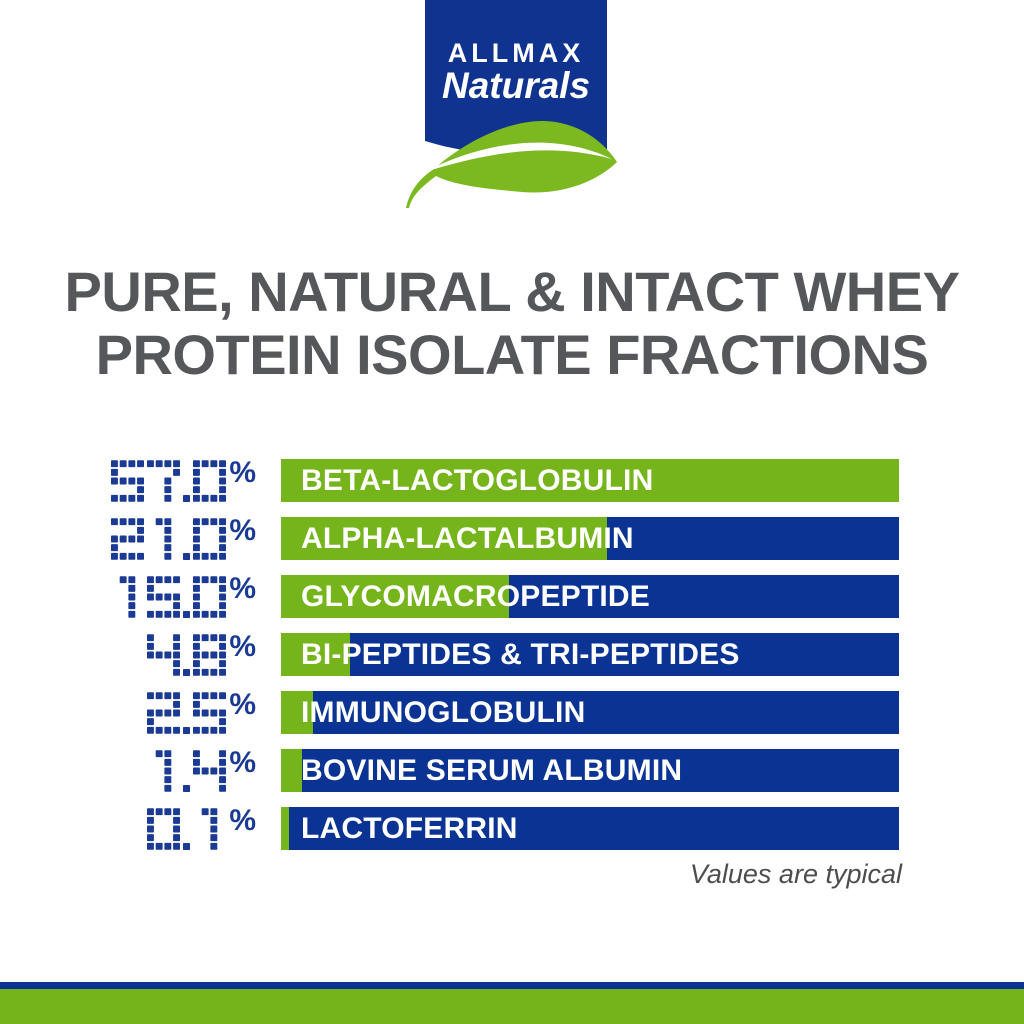 The height and width of the screenshot is (1024, 1024). I want to click on row-bar: BOVINE SERUM ALBUMIN, so click(590, 770).